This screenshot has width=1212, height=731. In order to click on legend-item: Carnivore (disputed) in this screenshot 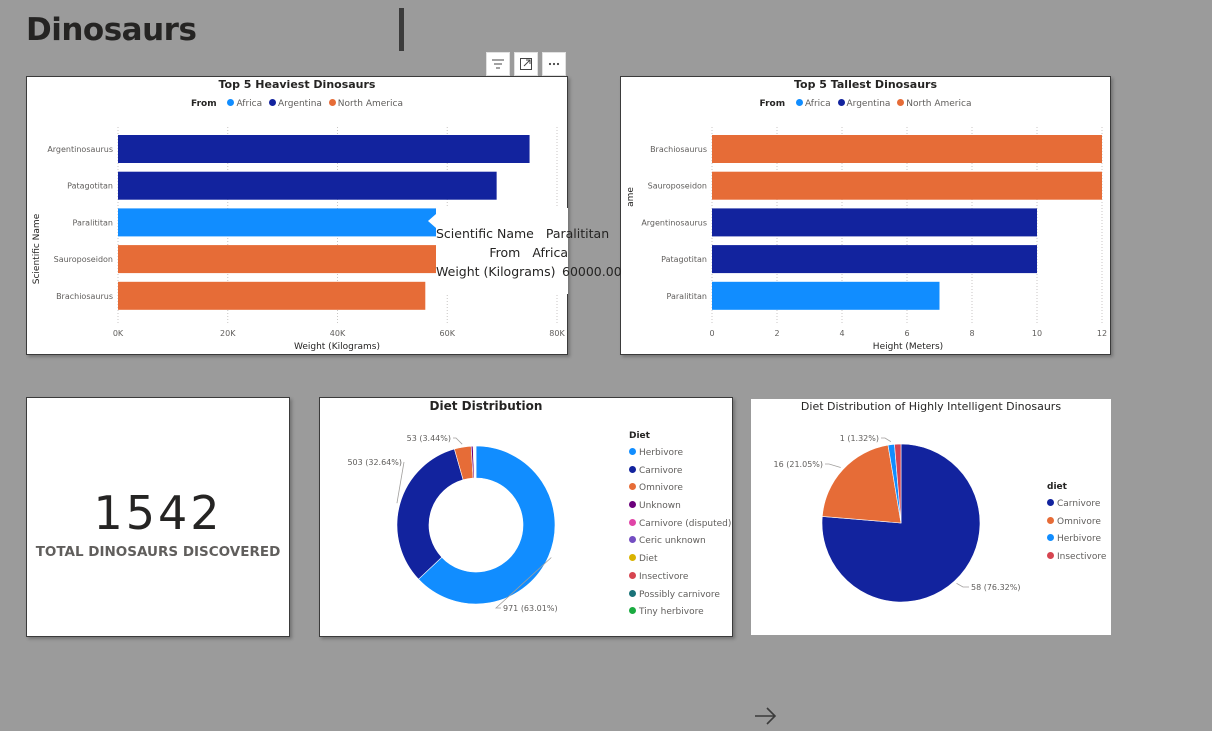, I will do `click(680, 525)`.